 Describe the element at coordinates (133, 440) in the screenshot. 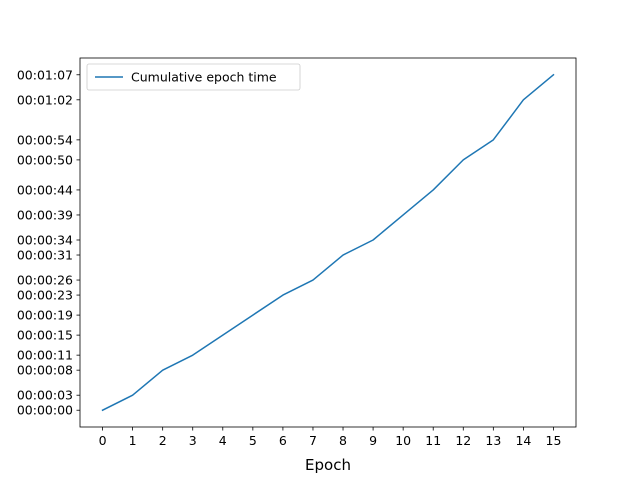

I see `x-tick-label: 1` at that location.